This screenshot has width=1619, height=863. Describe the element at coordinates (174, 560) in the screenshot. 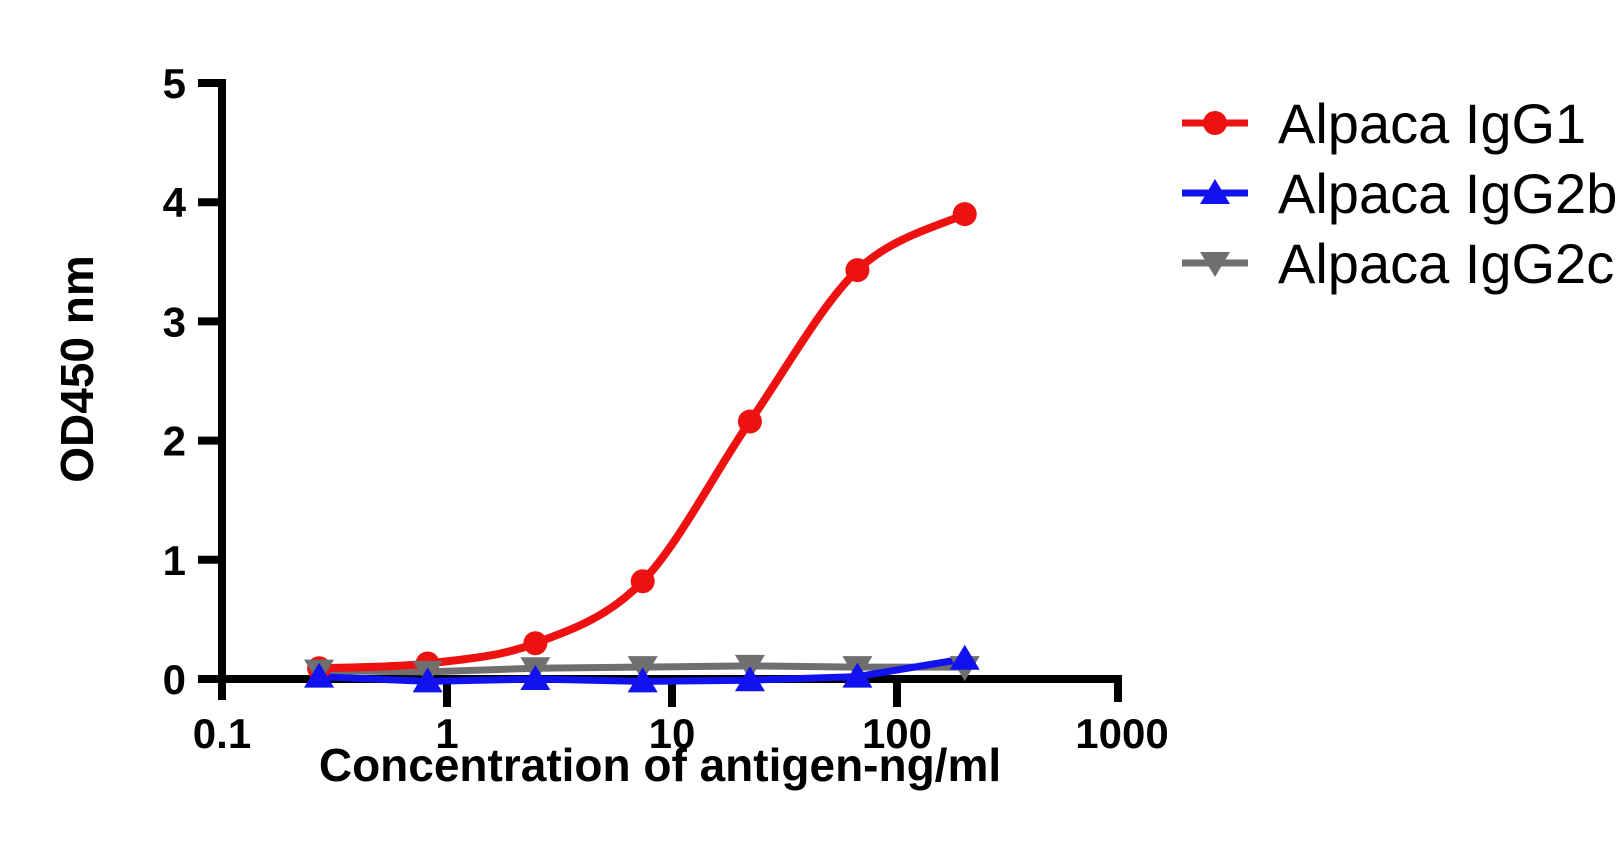

I see `y-tick-label: 1` at that location.